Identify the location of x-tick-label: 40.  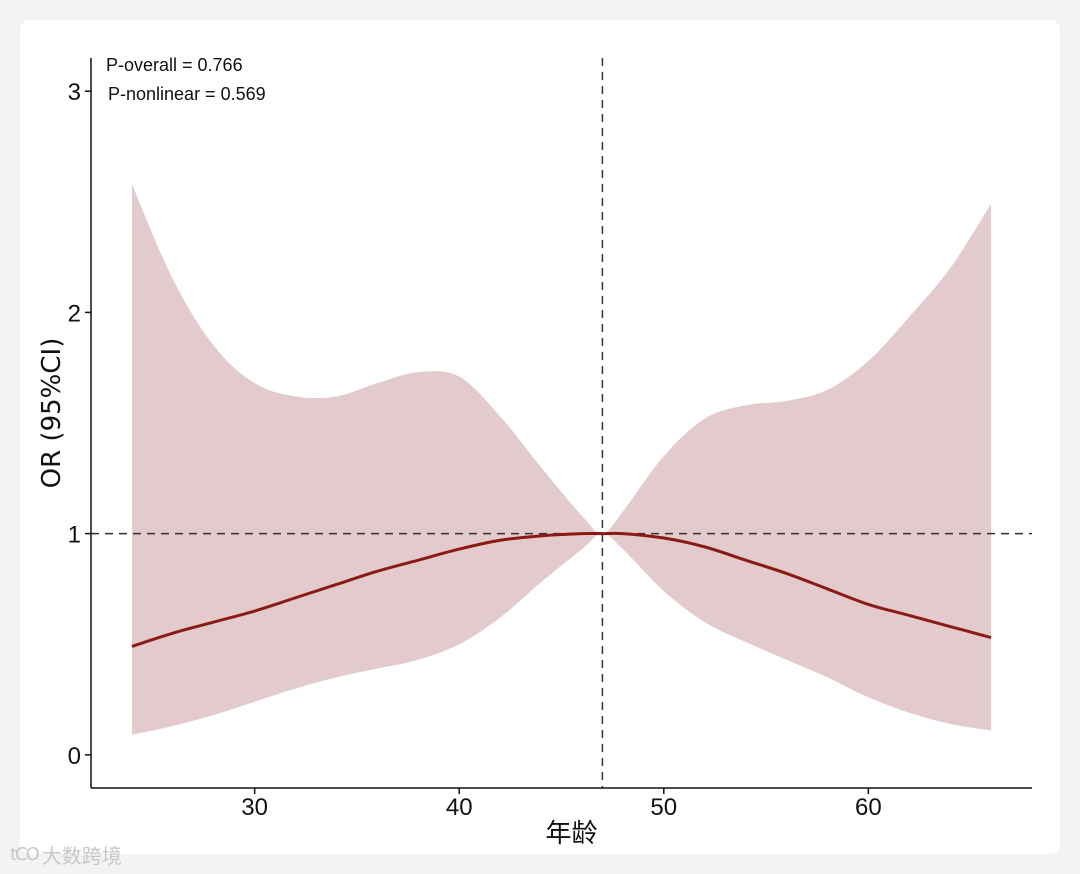
(459, 807).